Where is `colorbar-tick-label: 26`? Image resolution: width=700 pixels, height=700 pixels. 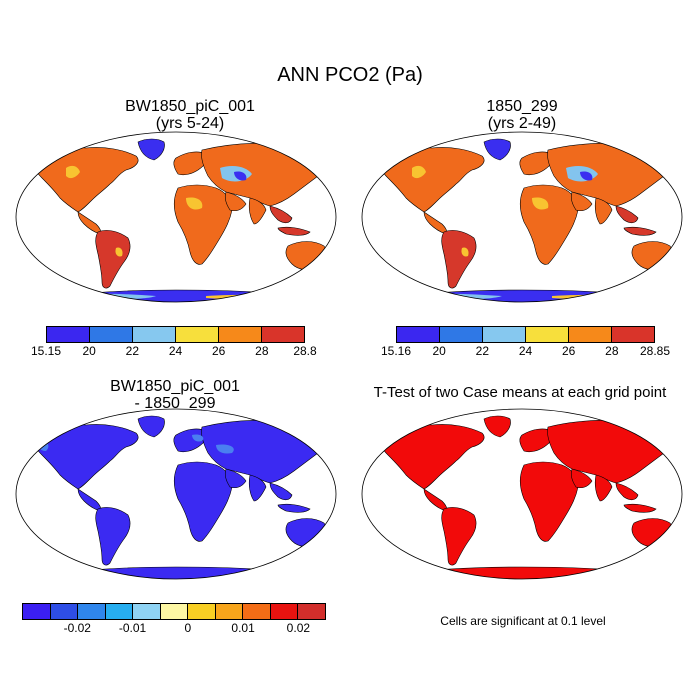
colorbar-tick-label: 26 is located at coordinates (568, 351).